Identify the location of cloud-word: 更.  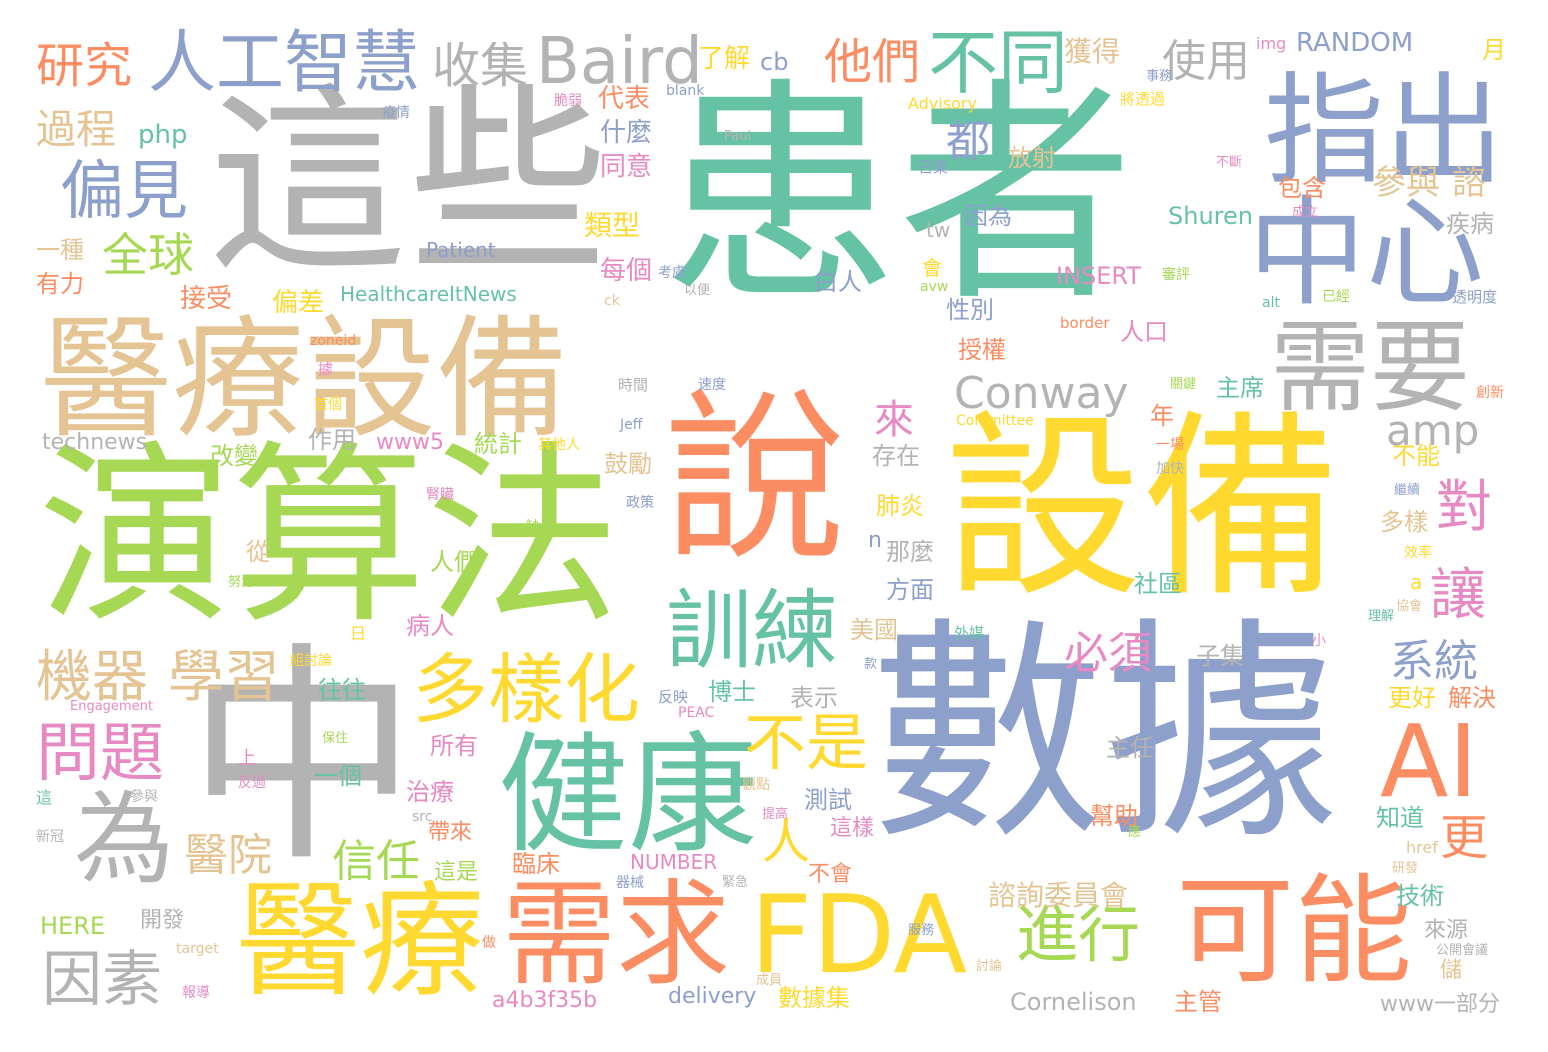
(1464, 838).